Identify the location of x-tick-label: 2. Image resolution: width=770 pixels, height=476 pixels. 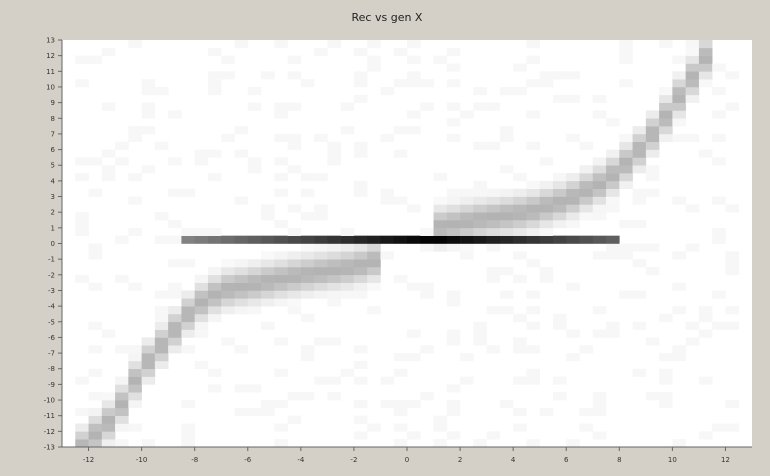
(460, 460).